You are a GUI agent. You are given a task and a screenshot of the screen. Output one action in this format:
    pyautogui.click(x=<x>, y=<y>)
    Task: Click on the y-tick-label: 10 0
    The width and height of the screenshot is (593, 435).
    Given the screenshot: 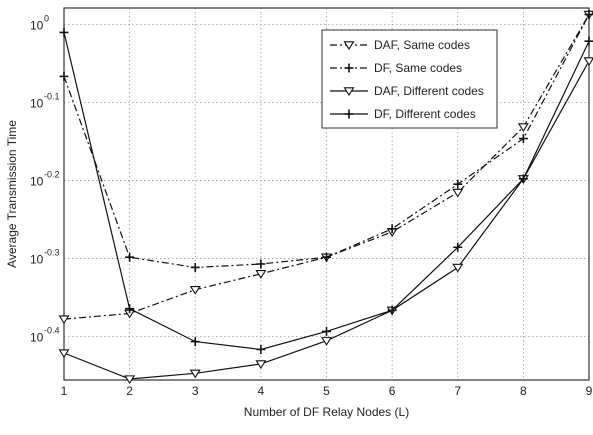 What is the action you would take?
    pyautogui.click(x=39, y=23)
    